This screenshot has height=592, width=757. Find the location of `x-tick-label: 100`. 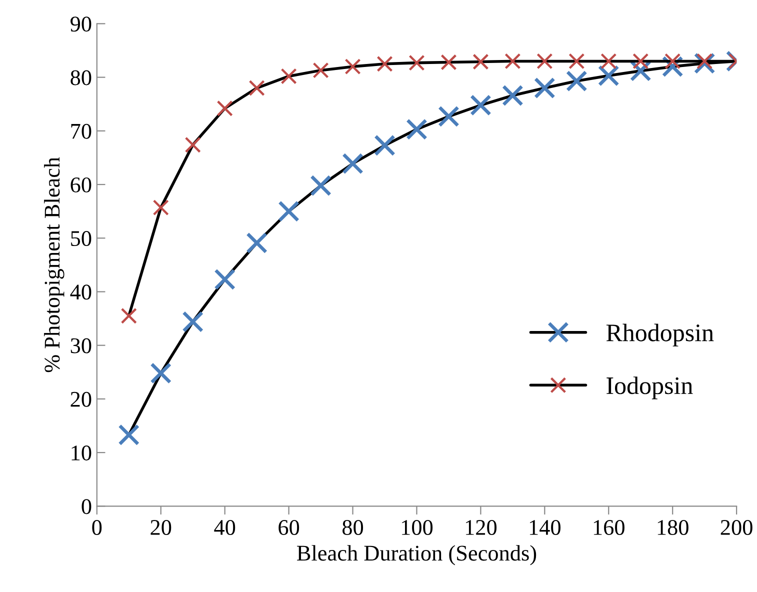

x-tick-label: 100 is located at coordinates (417, 527).